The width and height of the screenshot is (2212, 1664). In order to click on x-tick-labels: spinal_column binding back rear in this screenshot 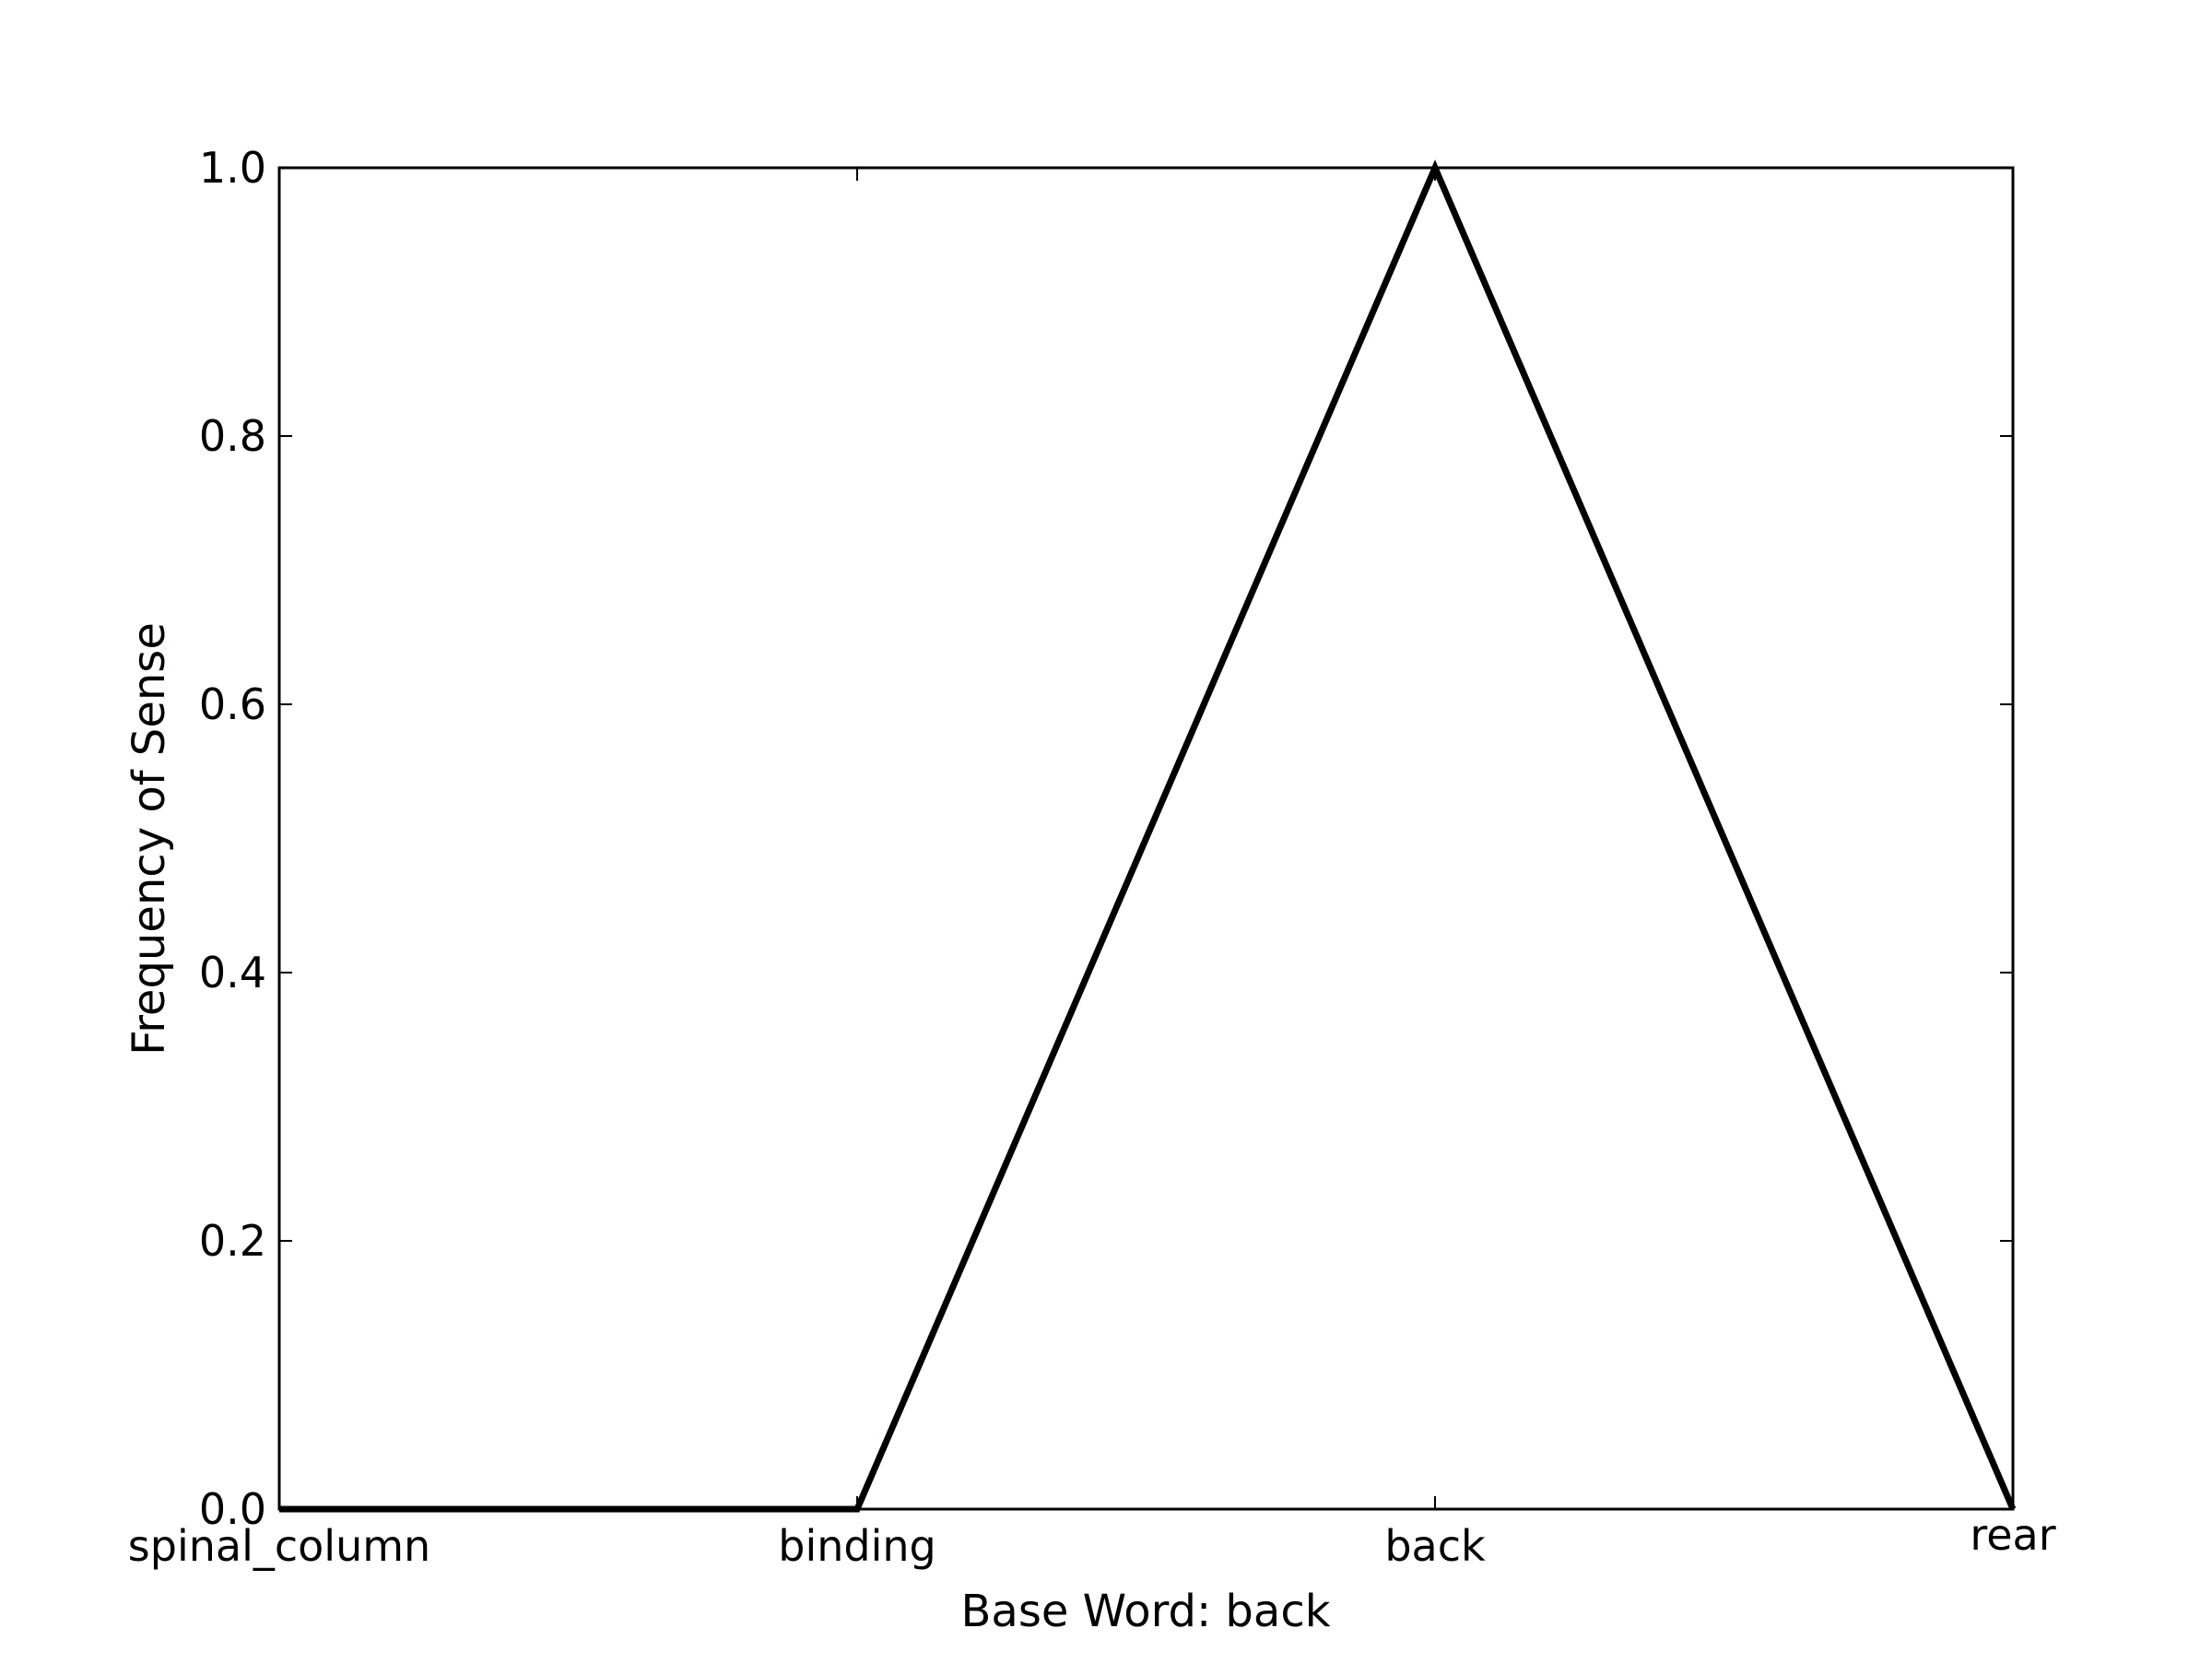, I will do `click(1092, 1540)`.